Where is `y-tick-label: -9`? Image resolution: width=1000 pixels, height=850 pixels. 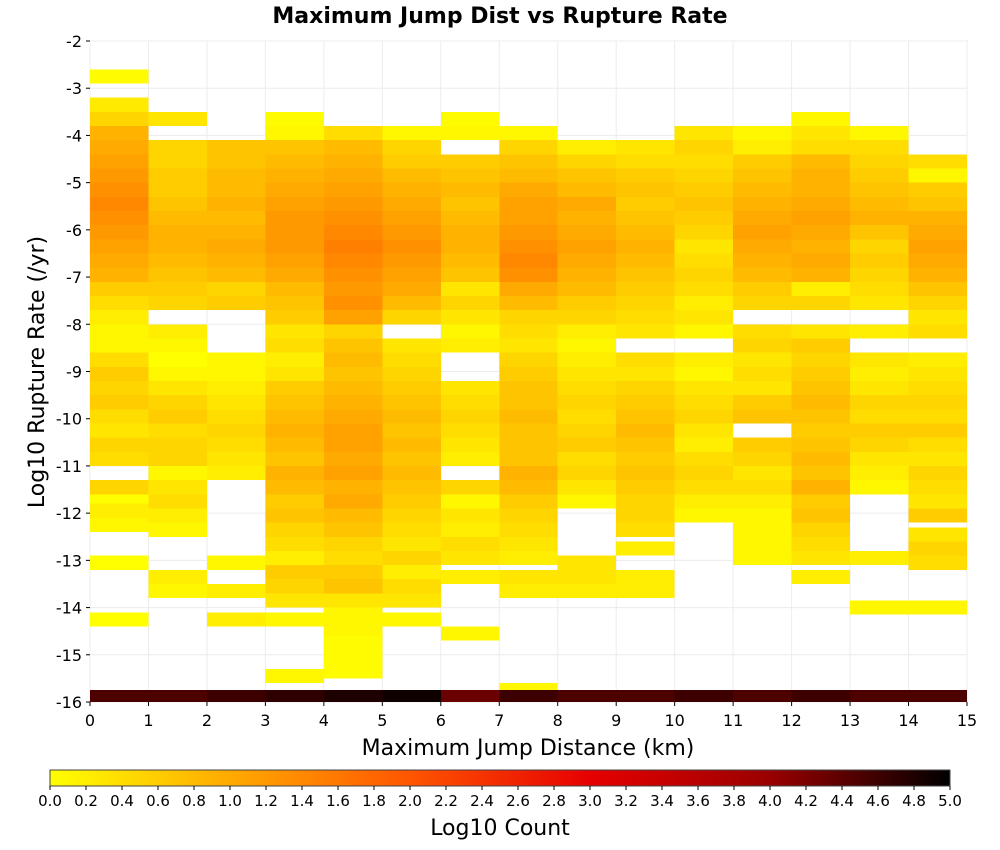
y-tick-label: -9 is located at coordinates (74, 372).